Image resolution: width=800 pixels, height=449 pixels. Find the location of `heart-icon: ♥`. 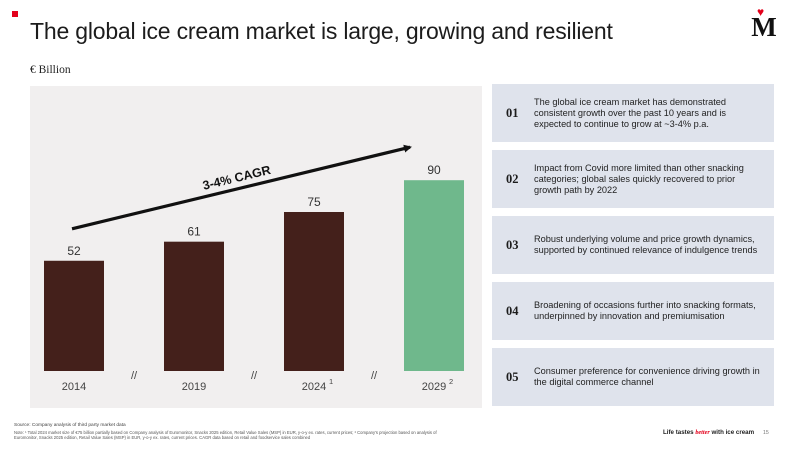

heart-icon: ♥ is located at coordinates (761, 12).